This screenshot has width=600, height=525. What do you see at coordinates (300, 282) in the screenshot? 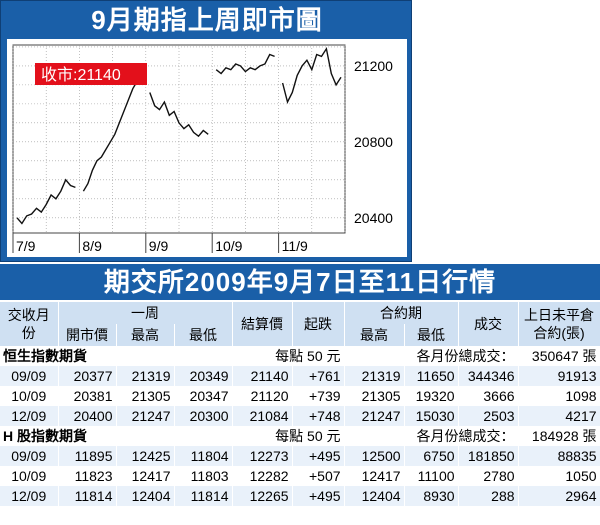
I see `table-title: 期交所2009年9月7日至11日行情` at bounding box center [300, 282].